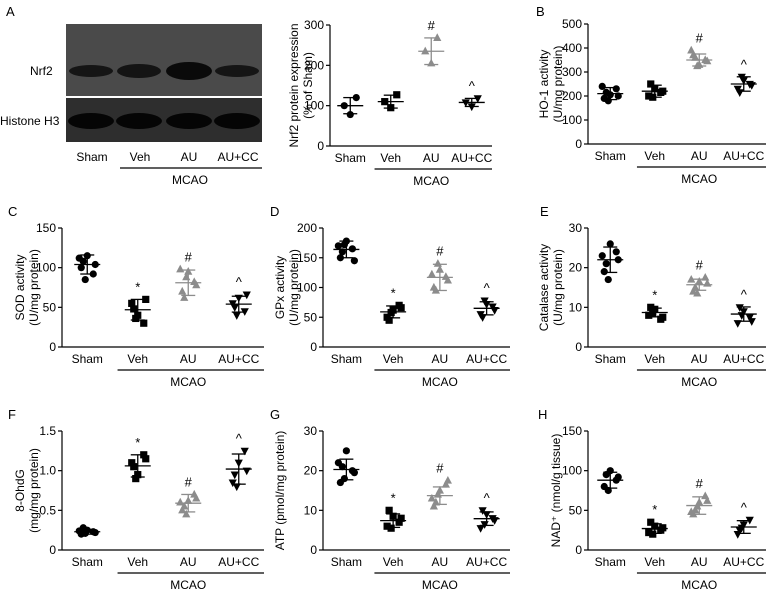 This screenshot has width=771, height=593. Describe the element at coordinates (308, 85) in the screenshot. I see `y-axis-label: (% of Sham)` at that location.